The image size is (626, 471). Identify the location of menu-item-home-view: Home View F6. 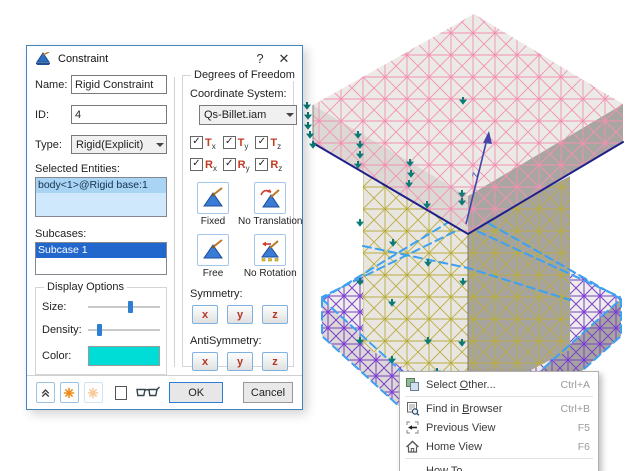
(499, 446).